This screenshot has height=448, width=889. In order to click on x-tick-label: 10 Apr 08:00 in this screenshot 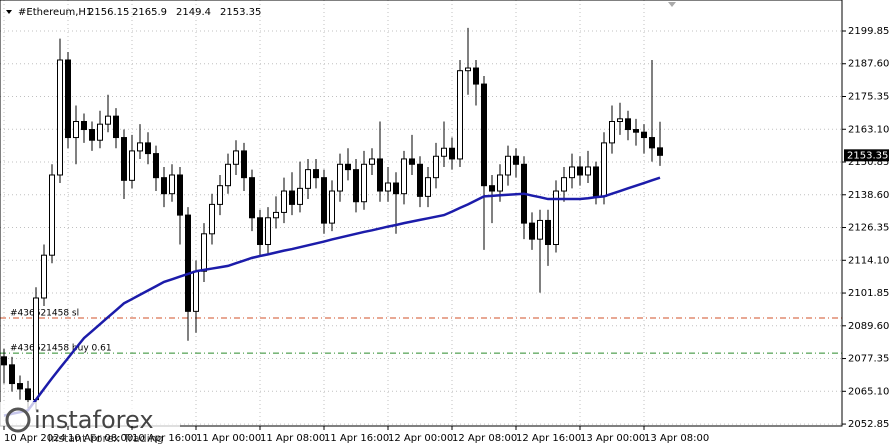, I will do `click(100, 438)`.